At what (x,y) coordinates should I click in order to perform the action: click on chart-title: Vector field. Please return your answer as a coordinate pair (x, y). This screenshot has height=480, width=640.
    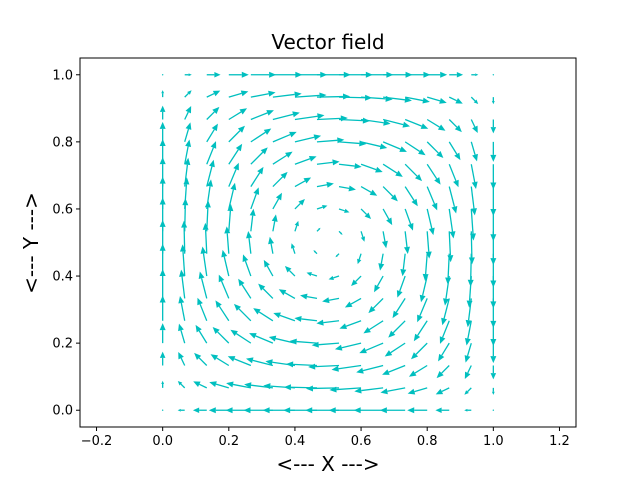
    Looking at the image, I should click on (327, 42).